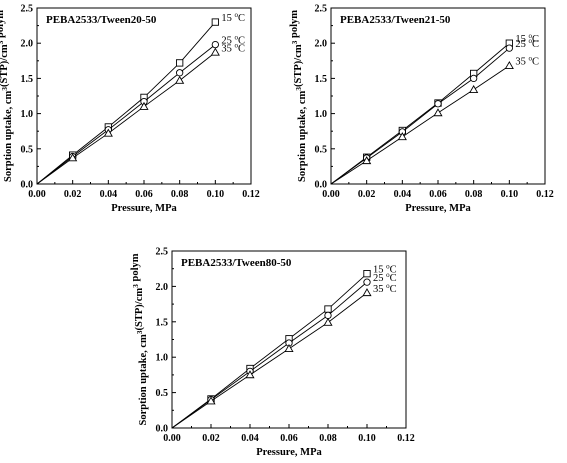 The width and height of the screenshot is (567, 463). I want to click on chart-title: PEBA2533/Tween20-50, so click(101, 20).